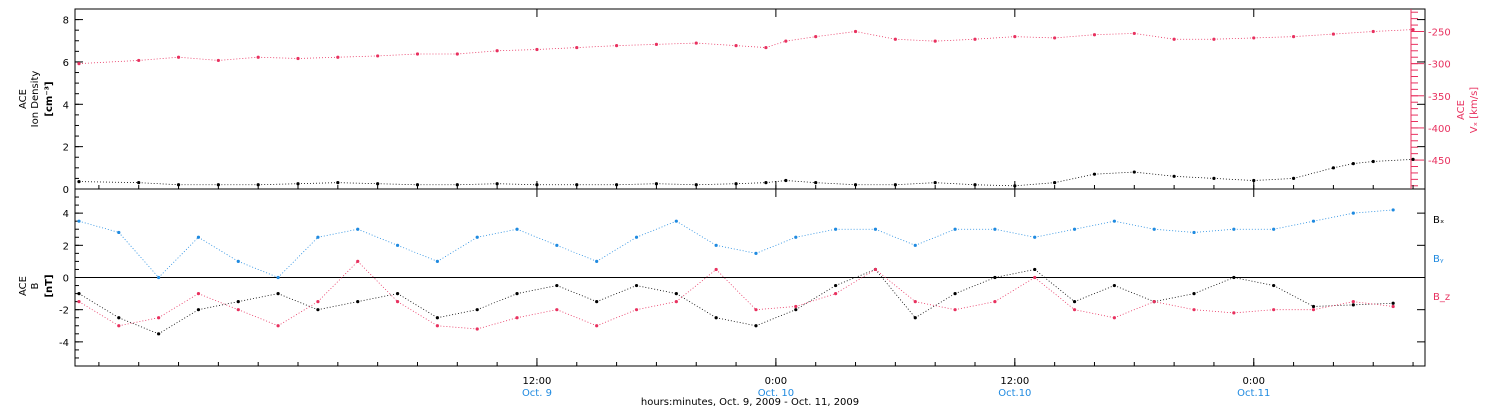  I want to click on density-axis-label-2: Ion Density, so click(35, 99).